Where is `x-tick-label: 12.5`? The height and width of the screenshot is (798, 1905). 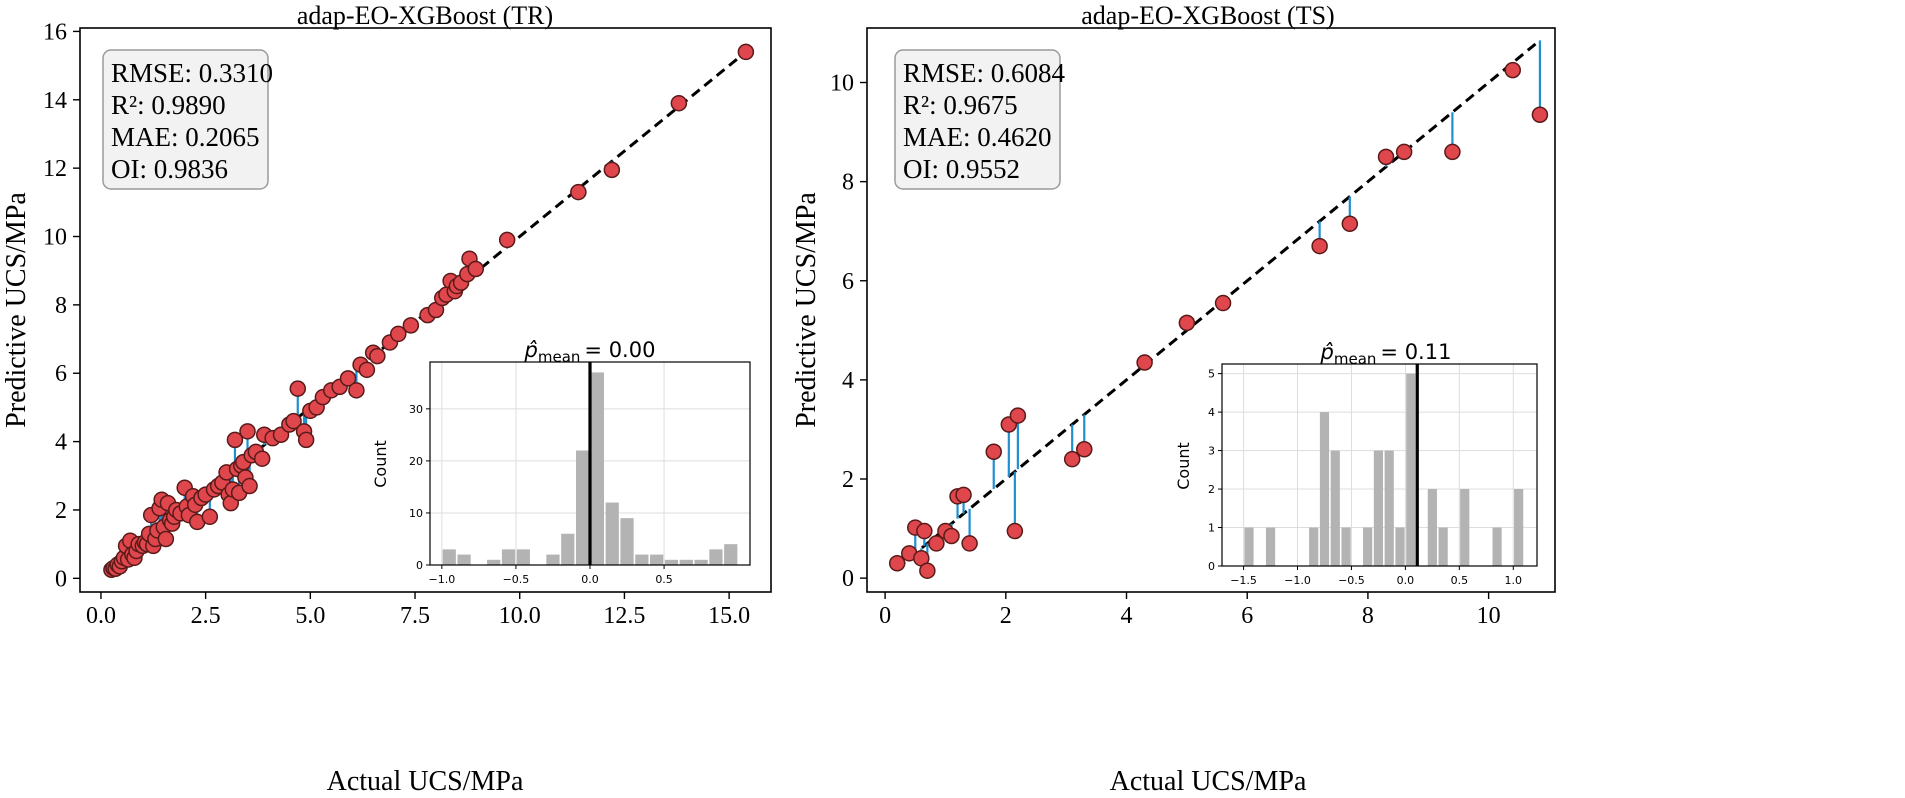
x-tick-label: 12.5 is located at coordinates (624, 616).